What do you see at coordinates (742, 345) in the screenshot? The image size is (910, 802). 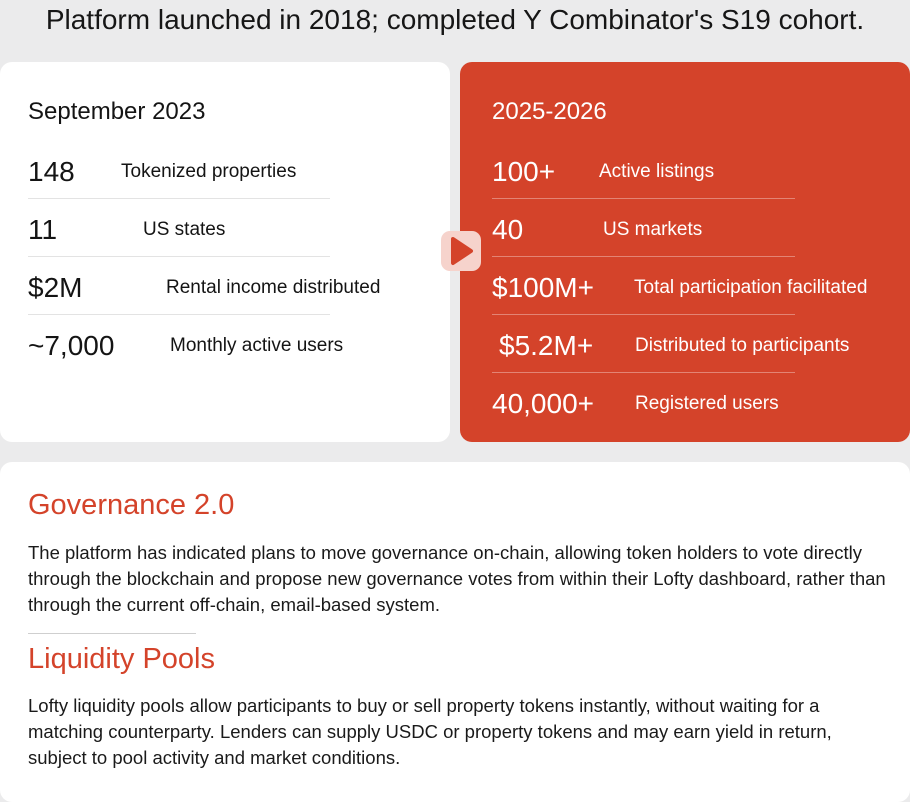 I see `stat-label: Distributed to participants` at bounding box center [742, 345].